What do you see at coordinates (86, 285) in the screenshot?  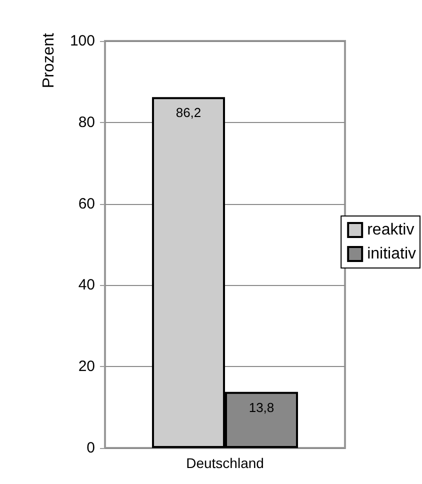 I see `y-tick-label: 40` at bounding box center [86, 285].